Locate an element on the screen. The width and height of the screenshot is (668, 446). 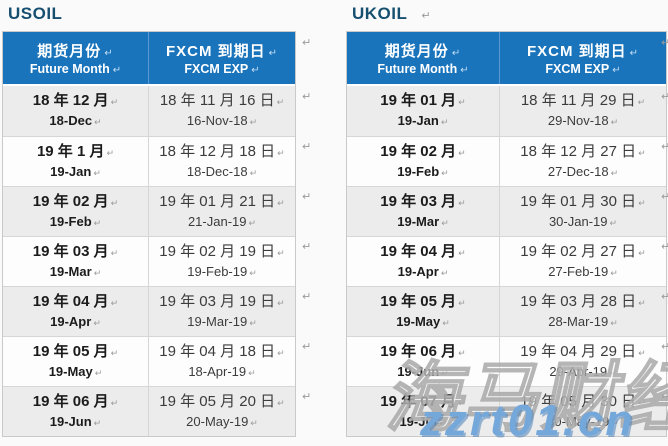
cell-zh-line: 19 年 02 月 ↵ is located at coordinates (423, 151).